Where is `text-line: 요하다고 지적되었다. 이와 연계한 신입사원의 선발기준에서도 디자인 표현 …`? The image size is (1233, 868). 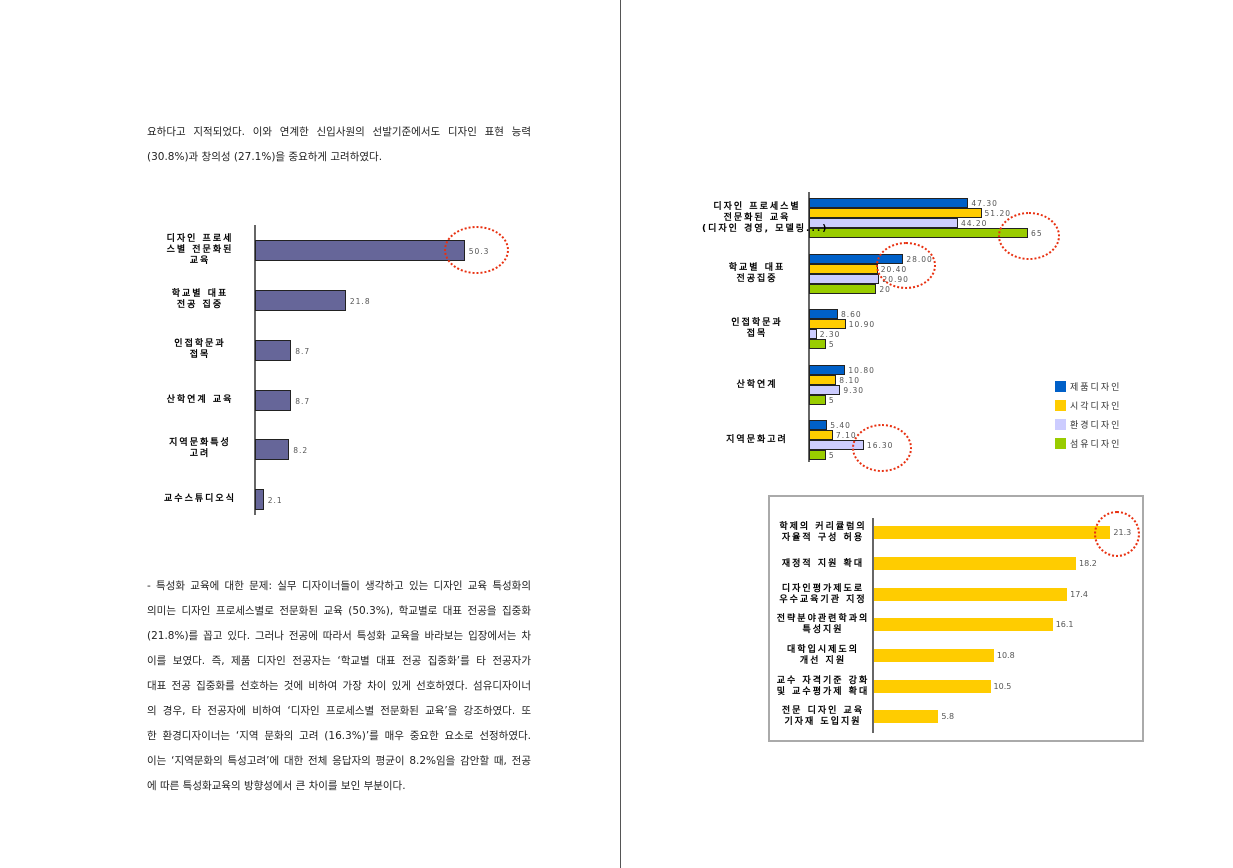
text-line: 요하다고 지적되었다. 이와 연계한 신입사원의 선발기준에서도 디자인 표현 … is located at coordinates (339, 132).